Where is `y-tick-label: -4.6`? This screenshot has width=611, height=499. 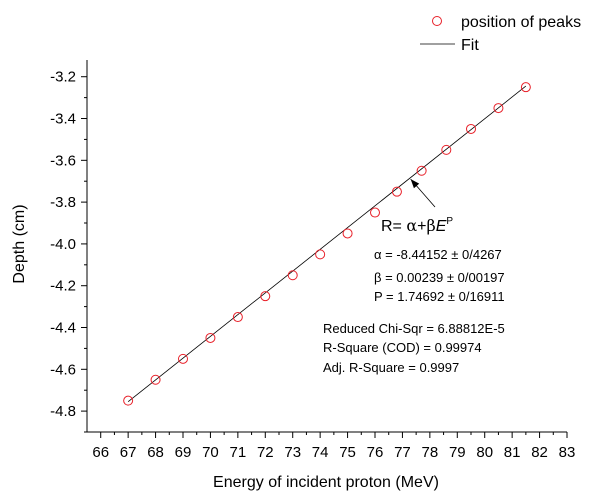
y-tick-label: -4.6 is located at coordinates (63, 369).